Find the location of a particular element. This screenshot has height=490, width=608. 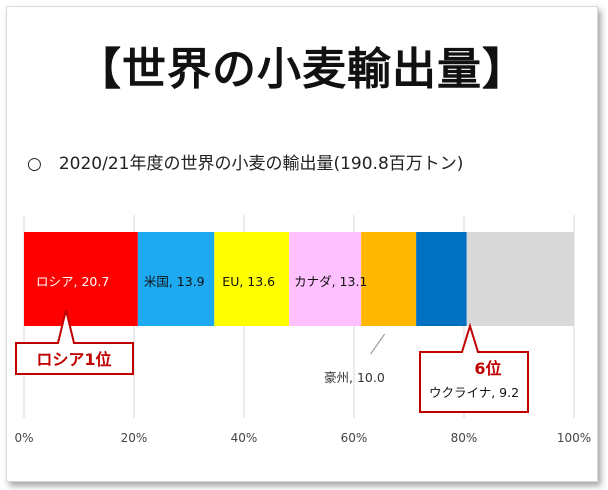

bar-label: ロシア, 20.7 is located at coordinates (72, 281).